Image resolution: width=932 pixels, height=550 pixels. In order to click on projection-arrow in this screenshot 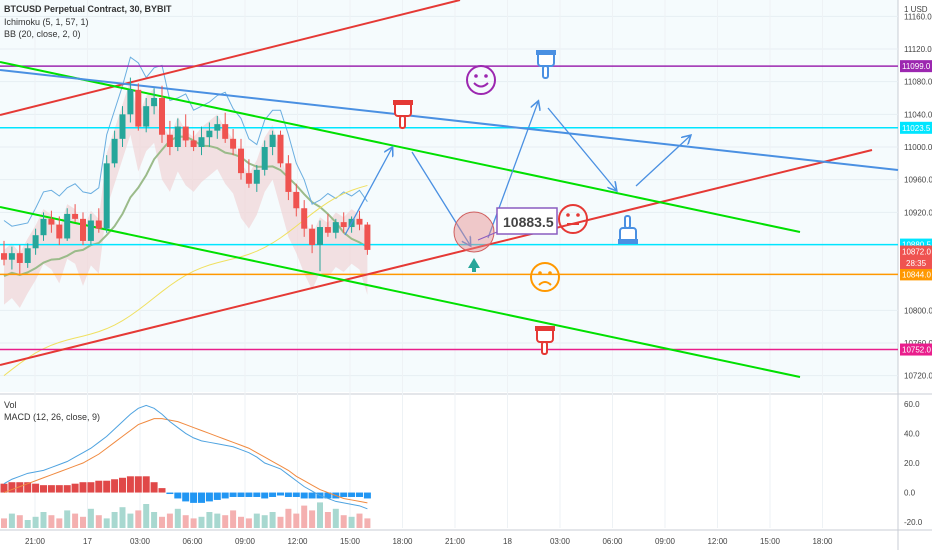, I will do `click(440, 198)`.